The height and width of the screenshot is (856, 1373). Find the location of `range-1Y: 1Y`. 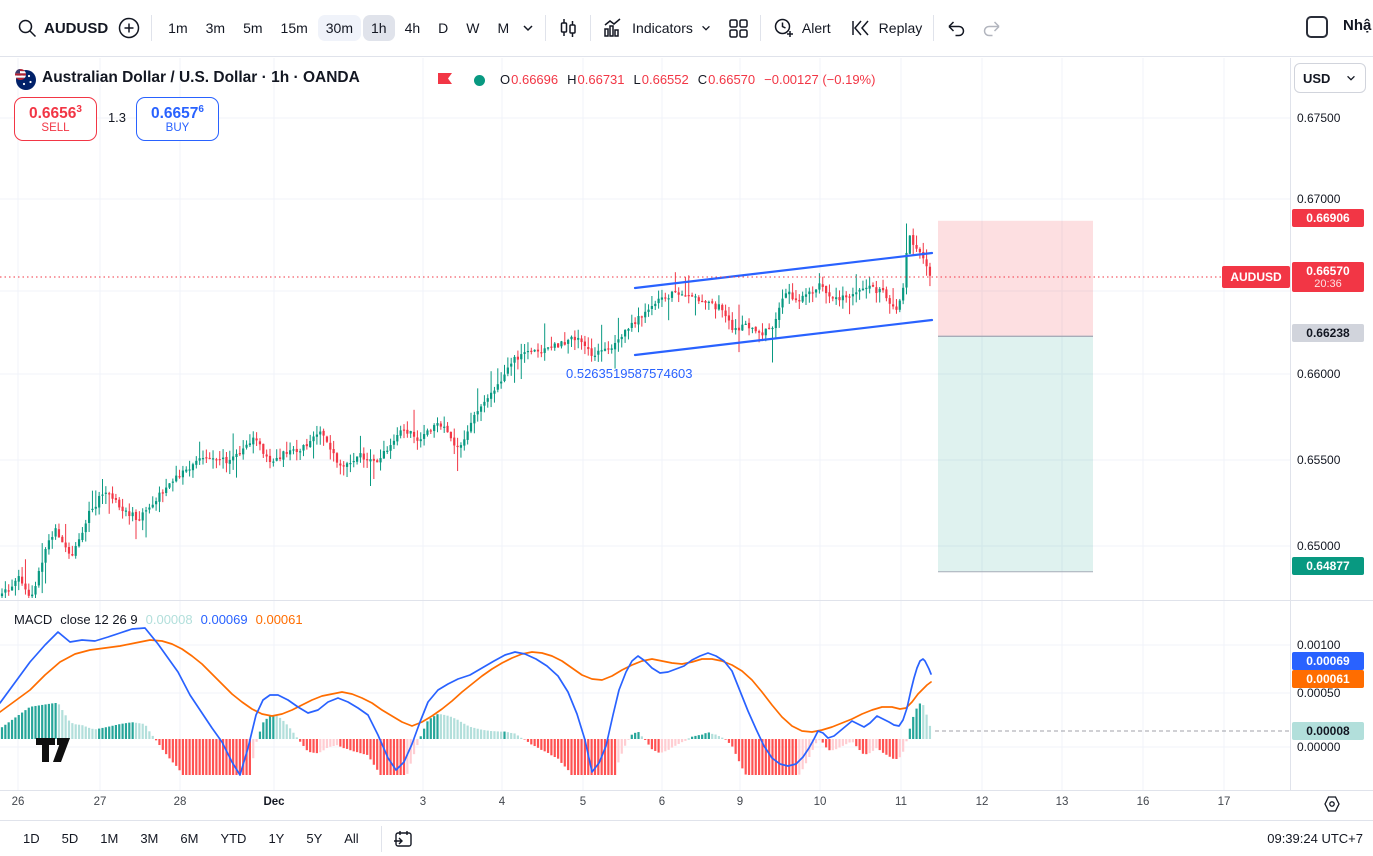

range-1Y: 1Y is located at coordinates (276, 838).